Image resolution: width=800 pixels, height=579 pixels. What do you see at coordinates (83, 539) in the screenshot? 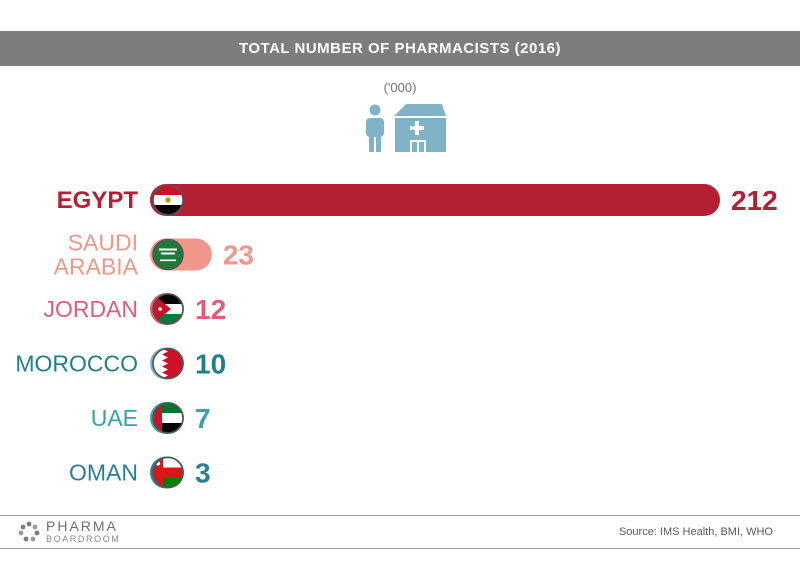
I see `logo-sub-text: BOARDROOM` at bounding box center [83, 539].